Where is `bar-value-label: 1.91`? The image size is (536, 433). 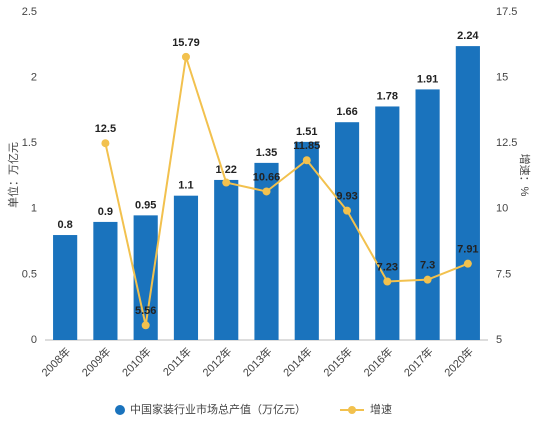 bar-value-label: 1.91 is located at coordinates (427, 79).